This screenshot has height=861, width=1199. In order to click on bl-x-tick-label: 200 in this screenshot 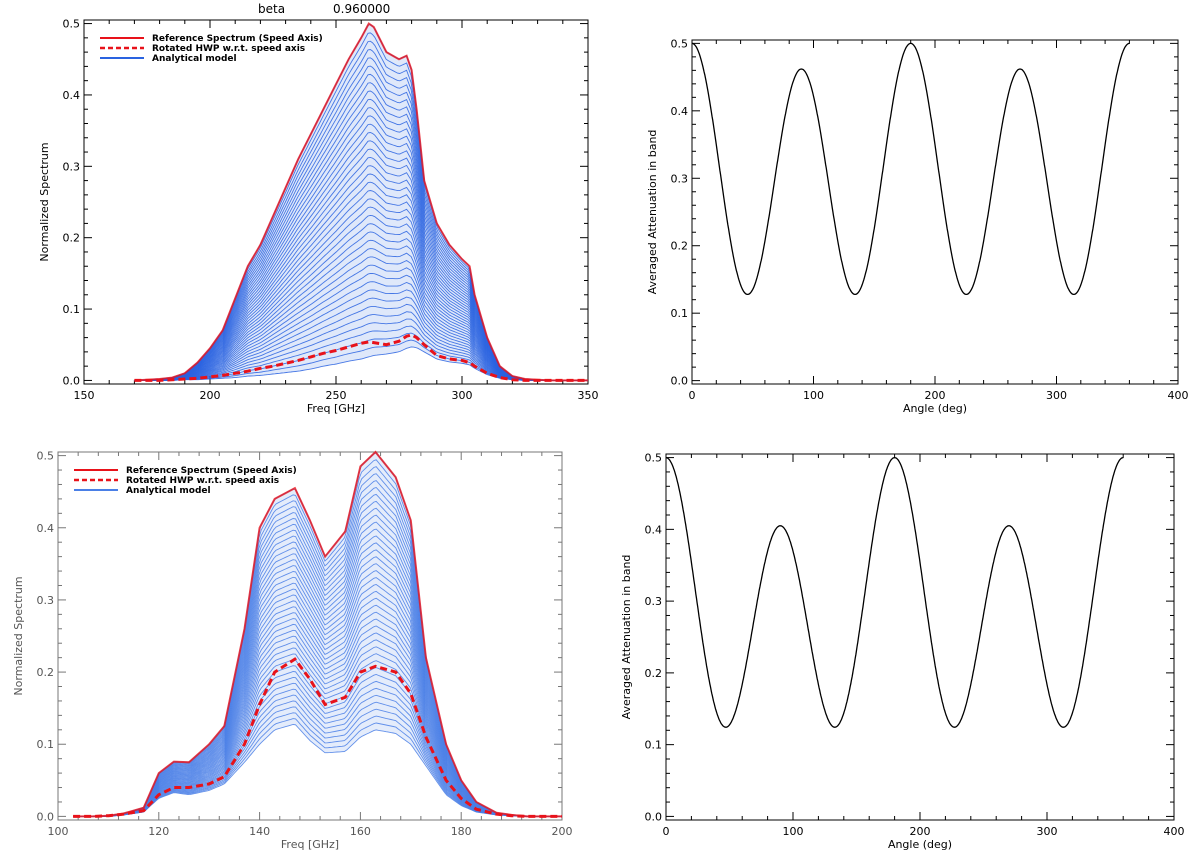, I will do `click(562, 831)`.